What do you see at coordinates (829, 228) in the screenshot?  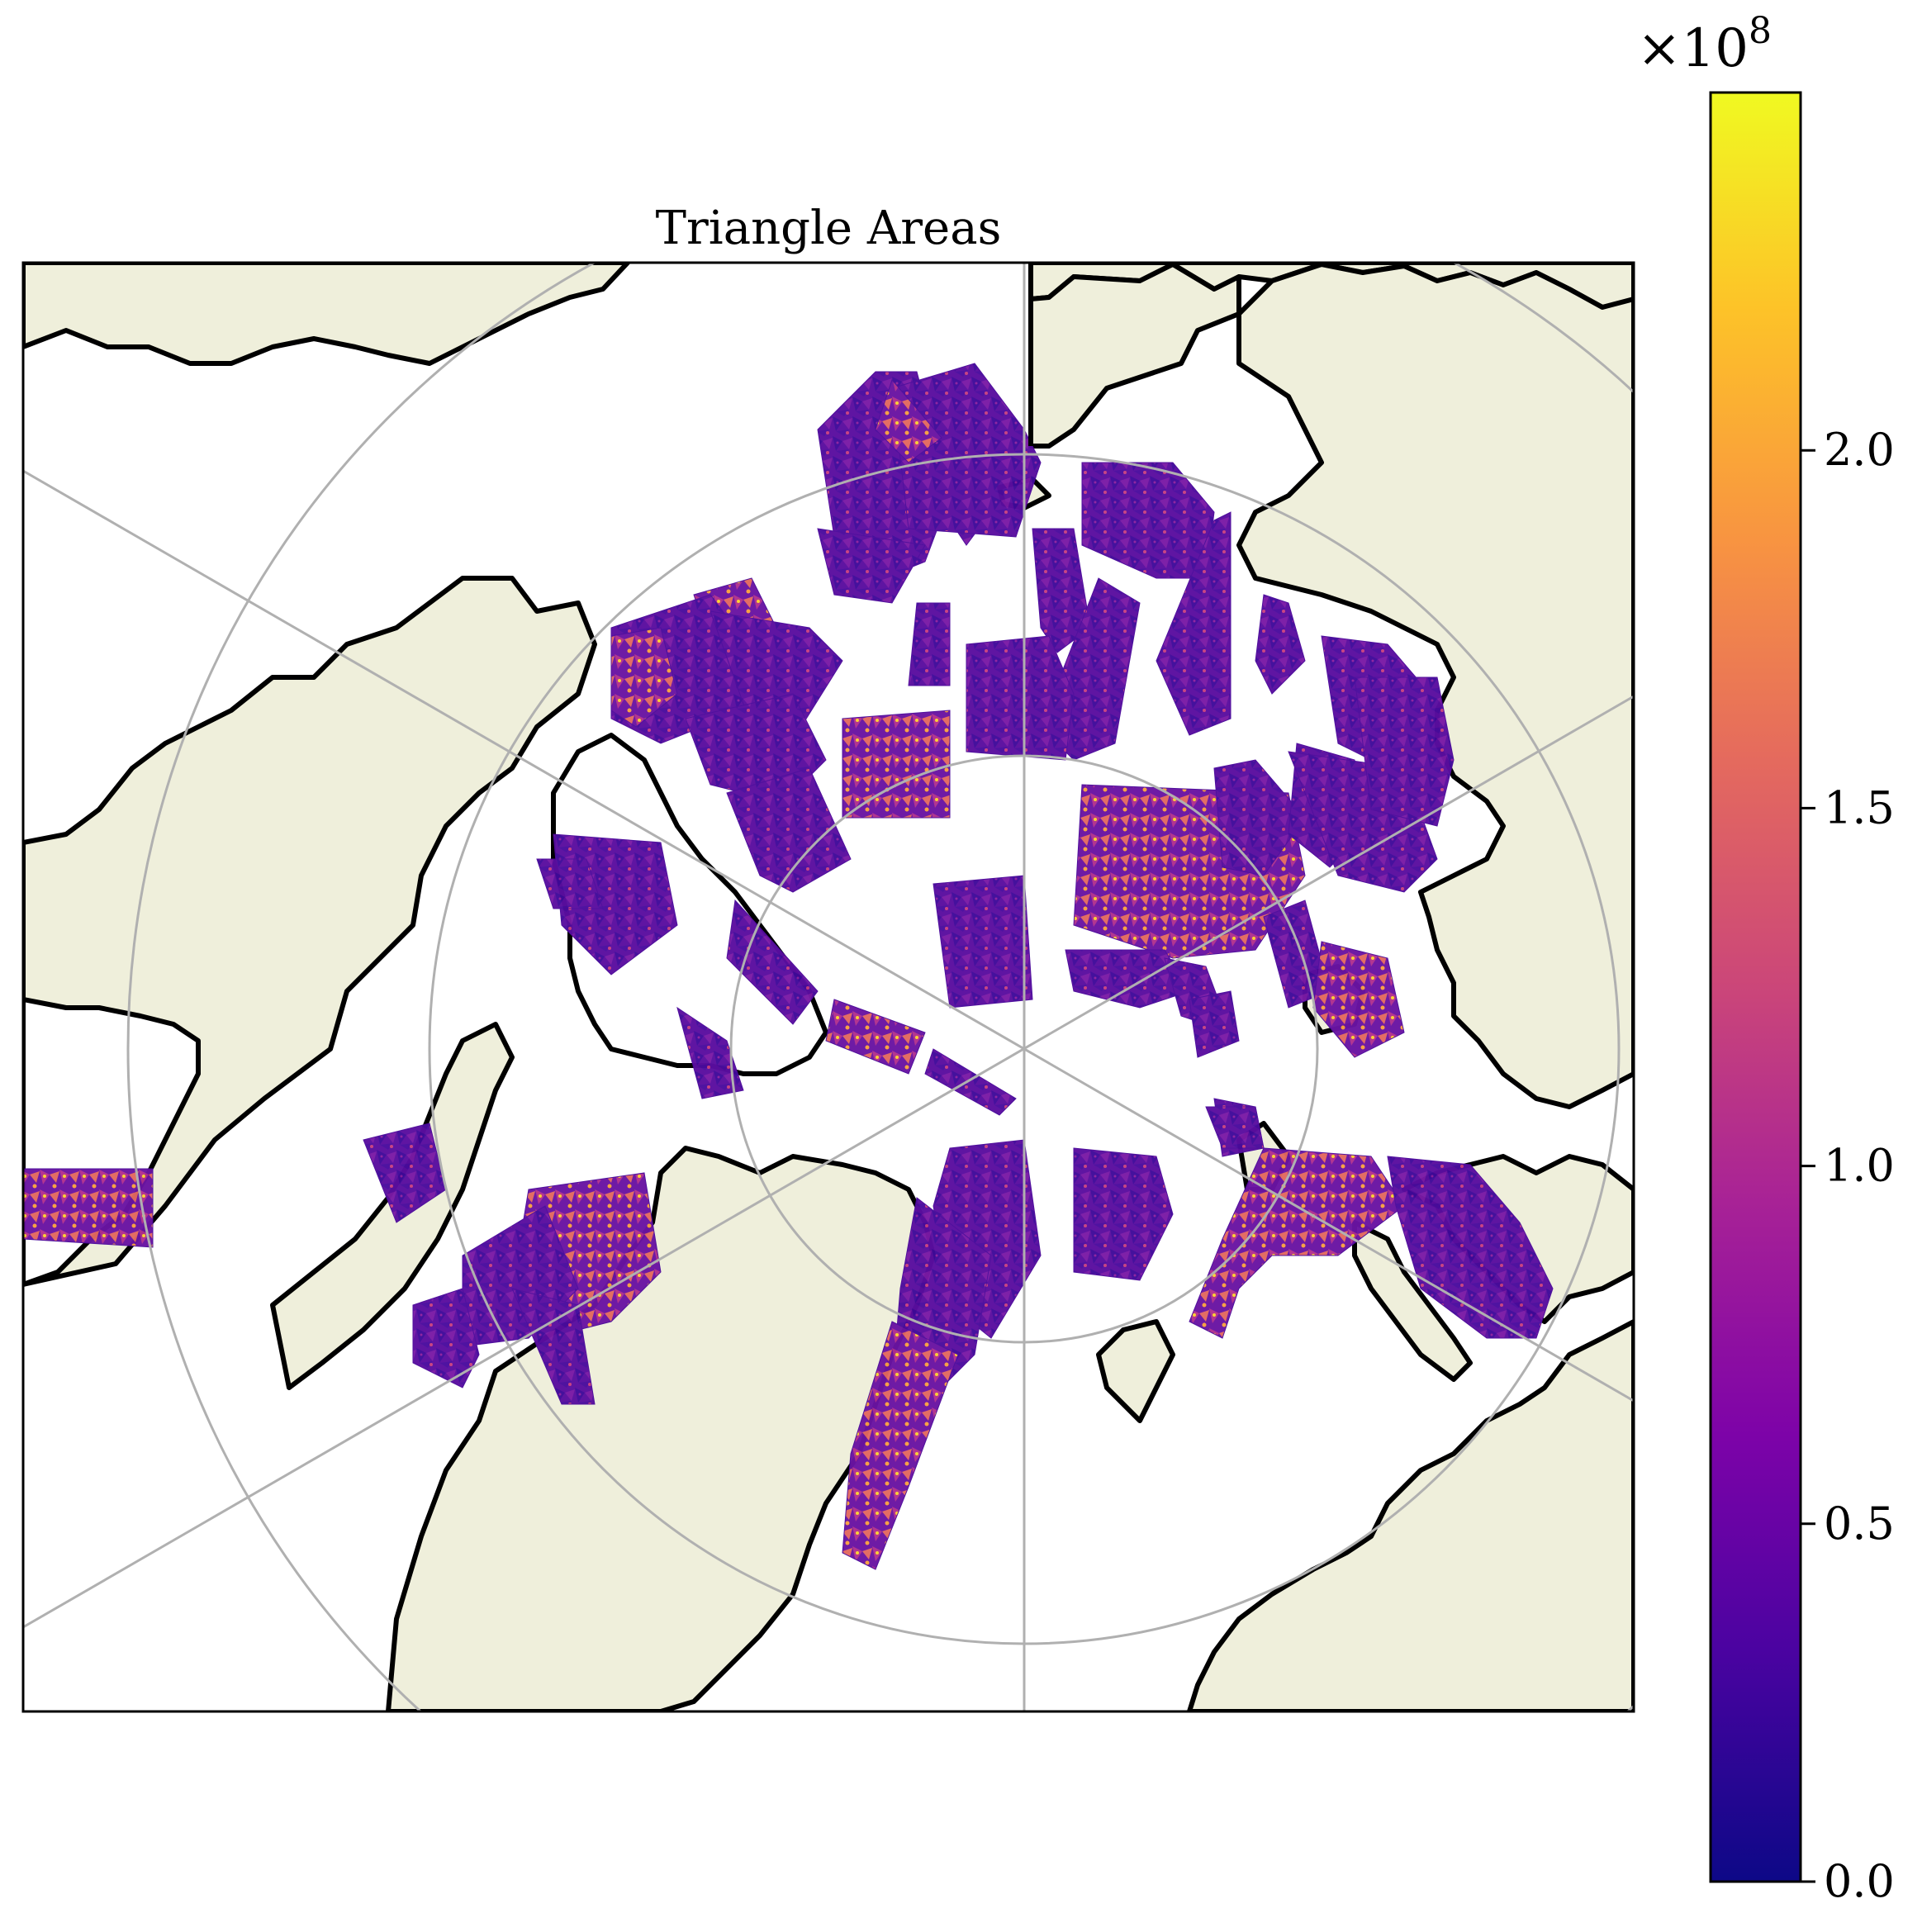 I see `map-title: Triangle Areas` at bounding box center [829, 228].